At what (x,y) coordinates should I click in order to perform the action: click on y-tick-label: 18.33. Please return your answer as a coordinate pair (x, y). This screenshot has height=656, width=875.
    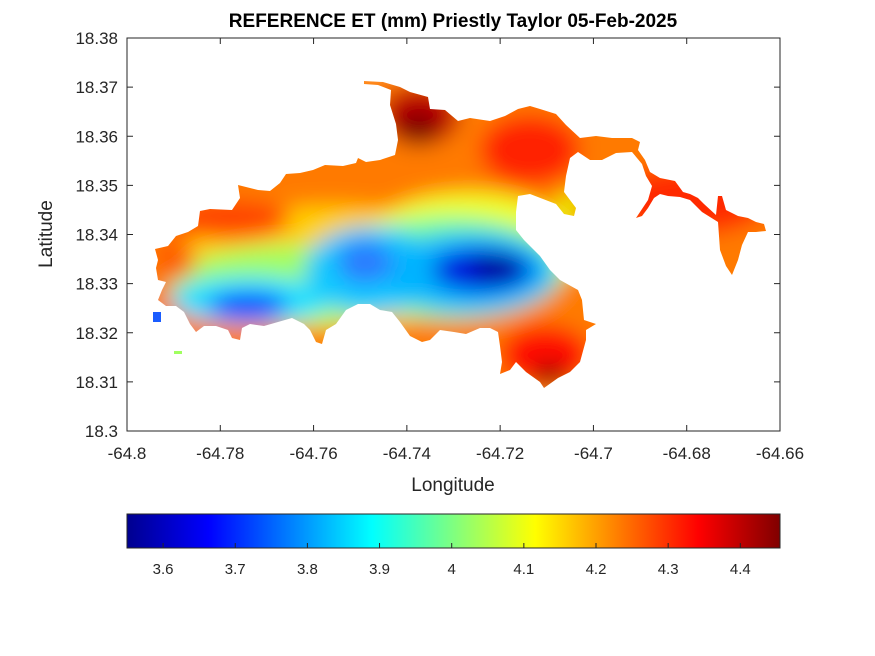
    Looking at the image, I should click on (96, 284).